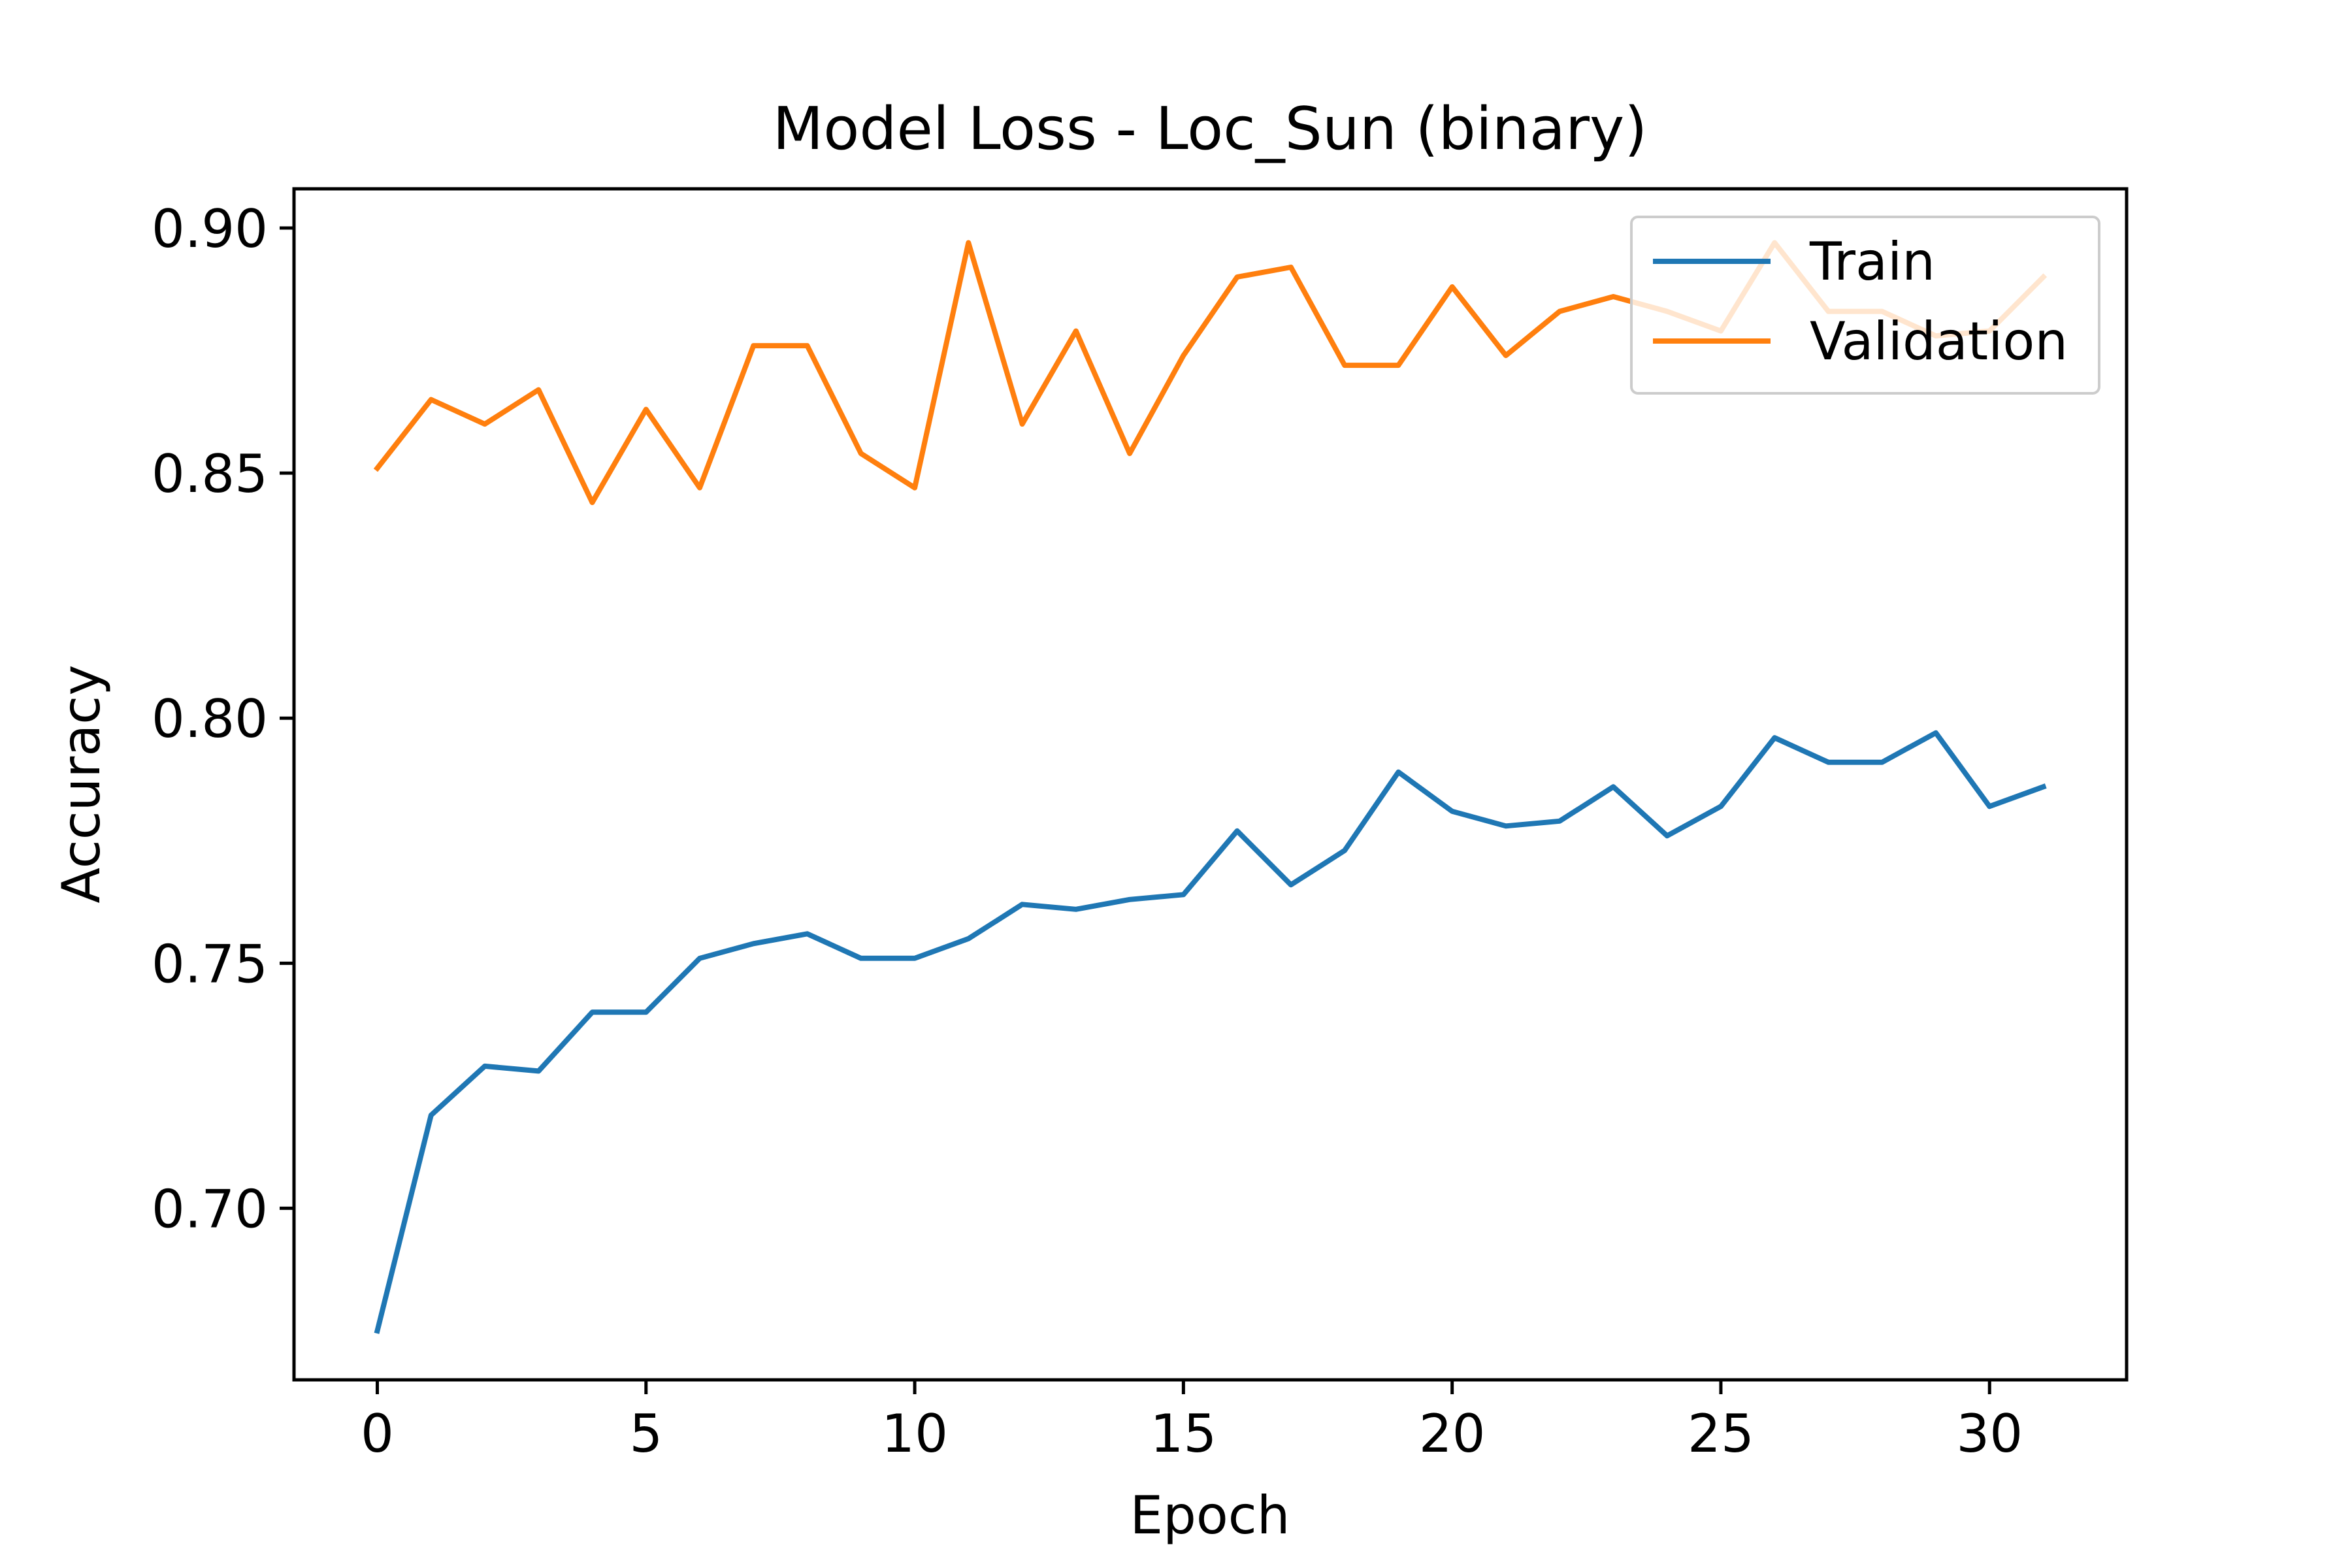  What do you see at coordinates (210, 964) in the screenshot?
I see `y-tick-label: 0.75` at bounding box center [210, 964].